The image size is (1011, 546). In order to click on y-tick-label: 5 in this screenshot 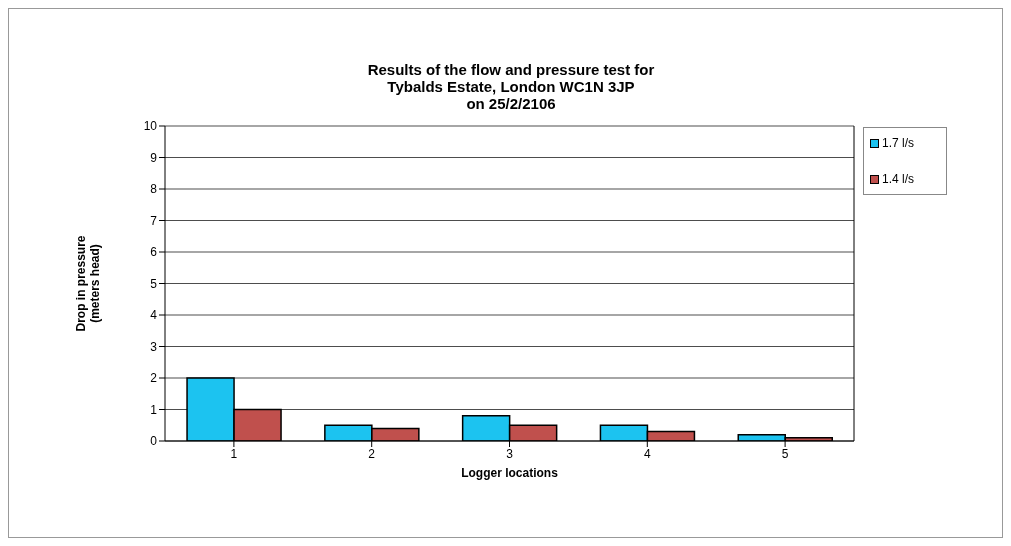, I will do `click(154, 283)`.